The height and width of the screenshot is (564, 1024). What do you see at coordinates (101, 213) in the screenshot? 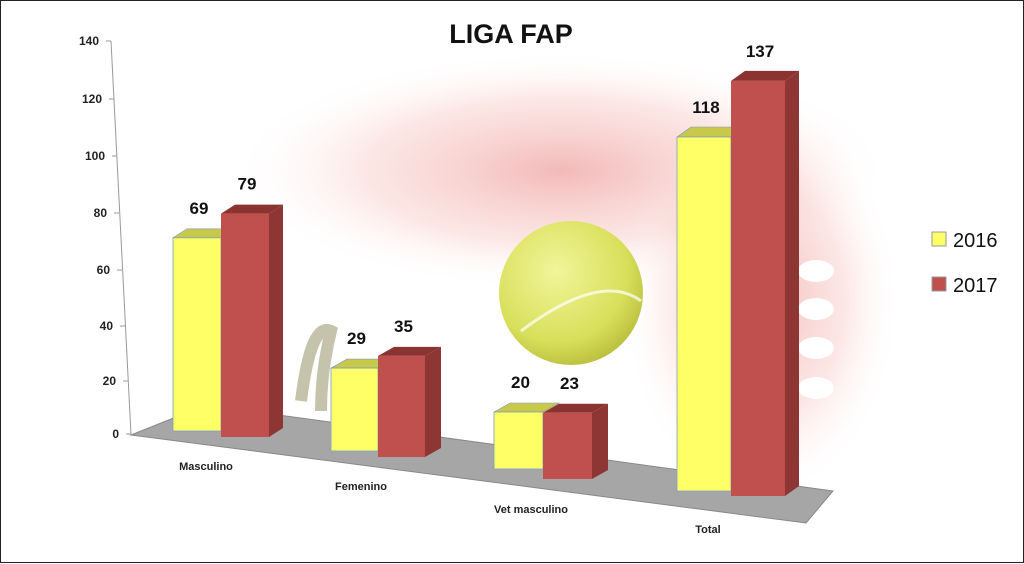
I see `y-tick-label: 80` at bounding box center [101, 213].